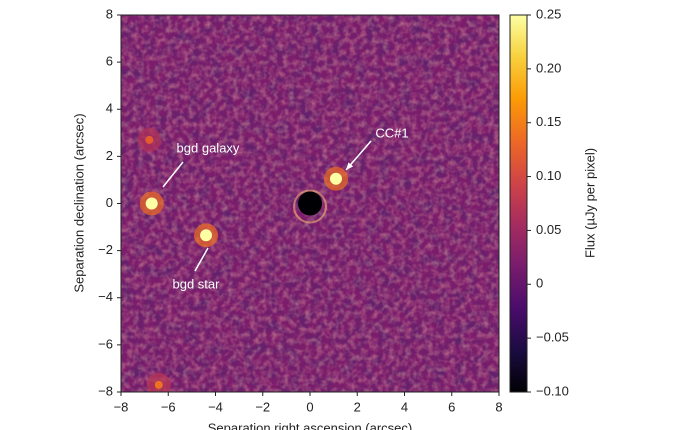  What do you see at coordinates (109, 61) in the screenshot?
I see `y-tick-label: 6` at bounding box center [109, 61].